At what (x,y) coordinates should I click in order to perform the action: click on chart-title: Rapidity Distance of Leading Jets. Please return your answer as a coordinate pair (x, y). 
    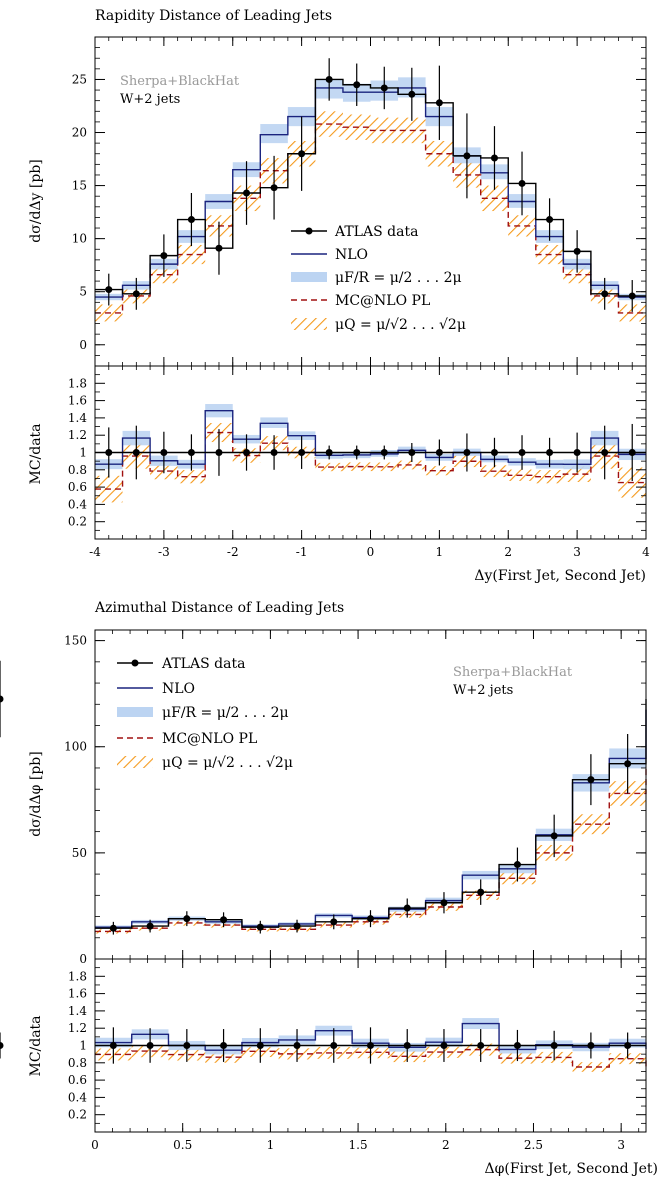
    Looking at the image, I should click on (213, 16).